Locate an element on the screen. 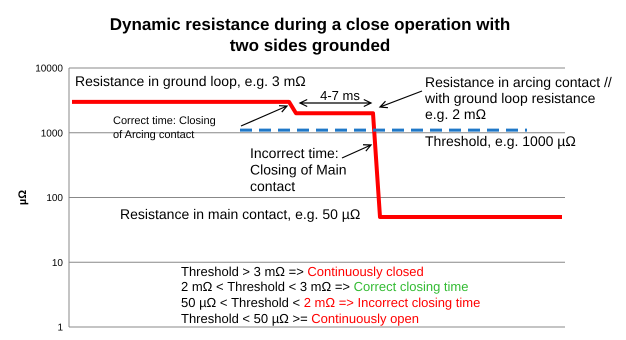 The width and height of the screenshot is (626, 340). annotation: Threshold > 3 mΩ => is located at coordinates (244, 271).